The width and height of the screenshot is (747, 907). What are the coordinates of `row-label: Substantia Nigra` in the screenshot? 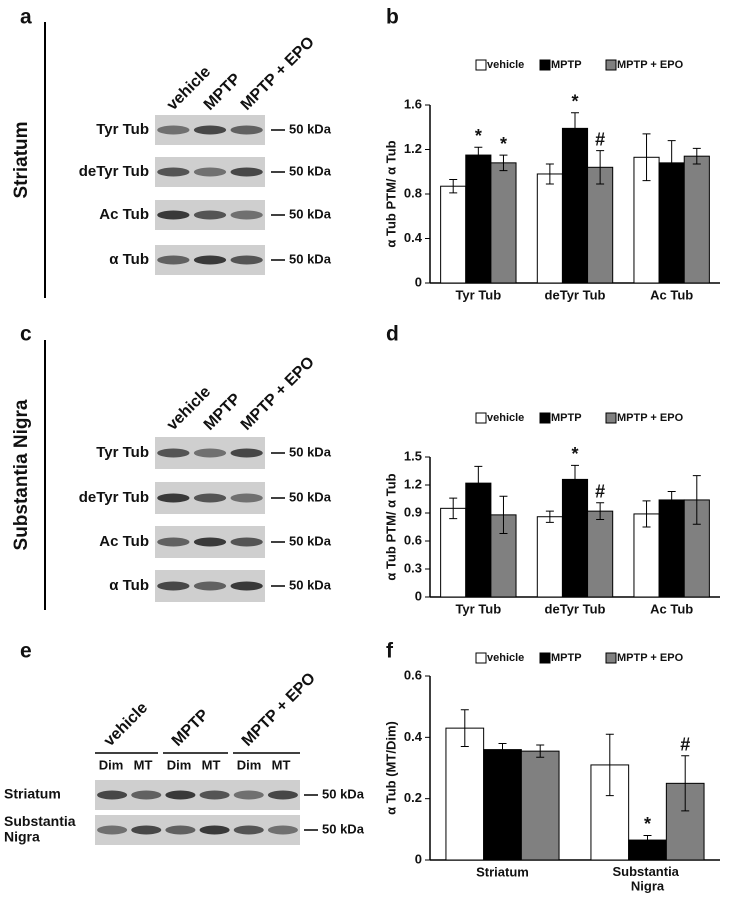 It's located at (41, 828).